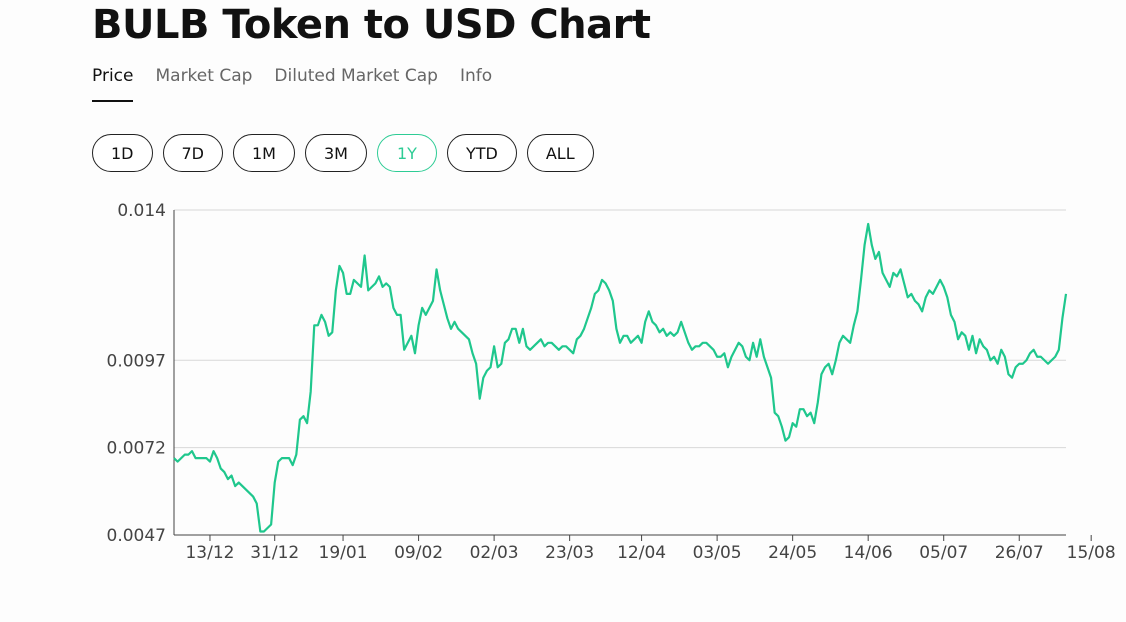  Describe the element at coordinates (122, 153) in the screenshot. I see `range-1d-button: 1D` at that location.